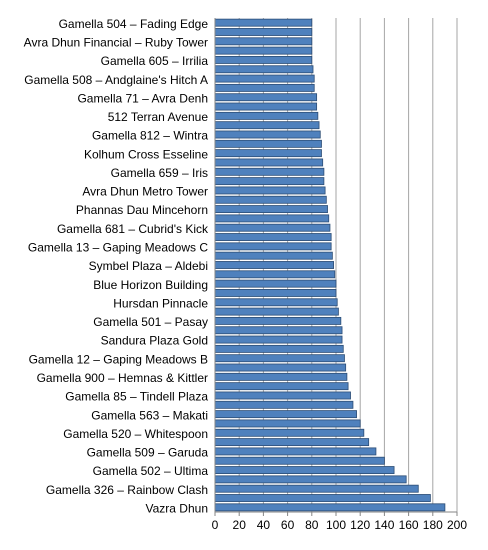 Image resolution: width=488 pixels, height=550 pixels. I want to click on y-tick-label: Gamella 812 – Wintra, so click(150, 136).